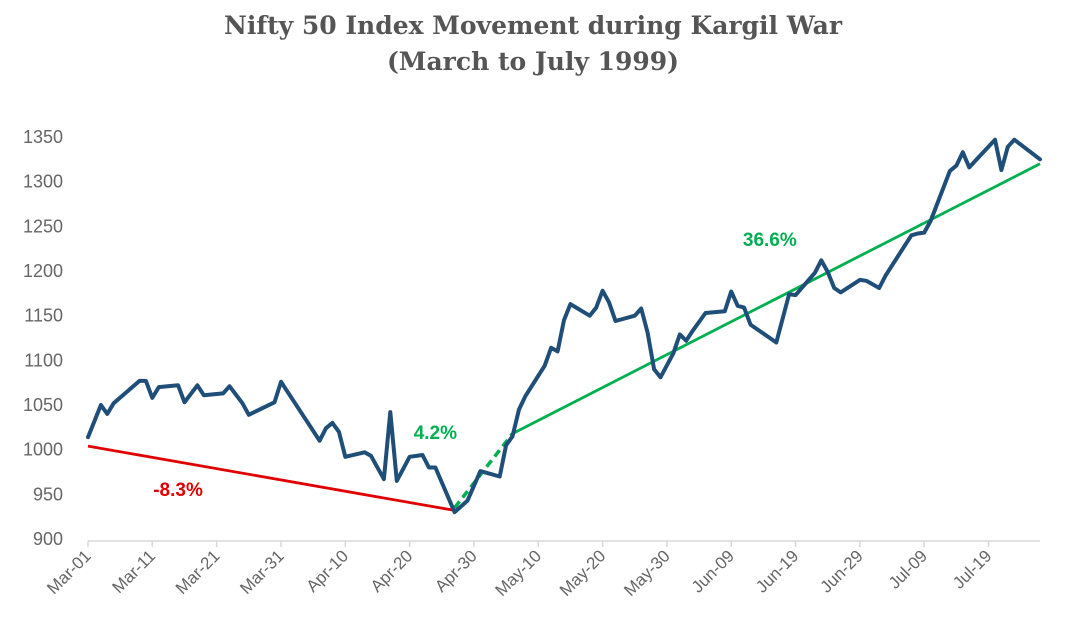 The image size is (1066, 622). What do you see at coordinates (43, 405) in the screenshot?
I see `y-tick-label: 1050` at bounding box center [43, 405].